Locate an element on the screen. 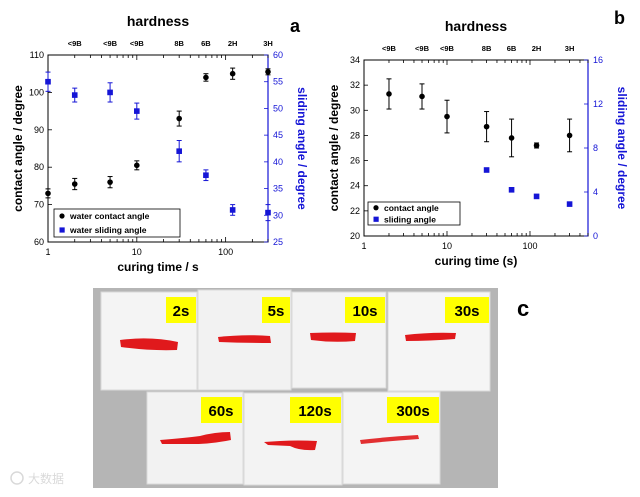 This screenshot has height=497, width=640. y-tick-label-right: 45 is located at coordinates (278, 135).